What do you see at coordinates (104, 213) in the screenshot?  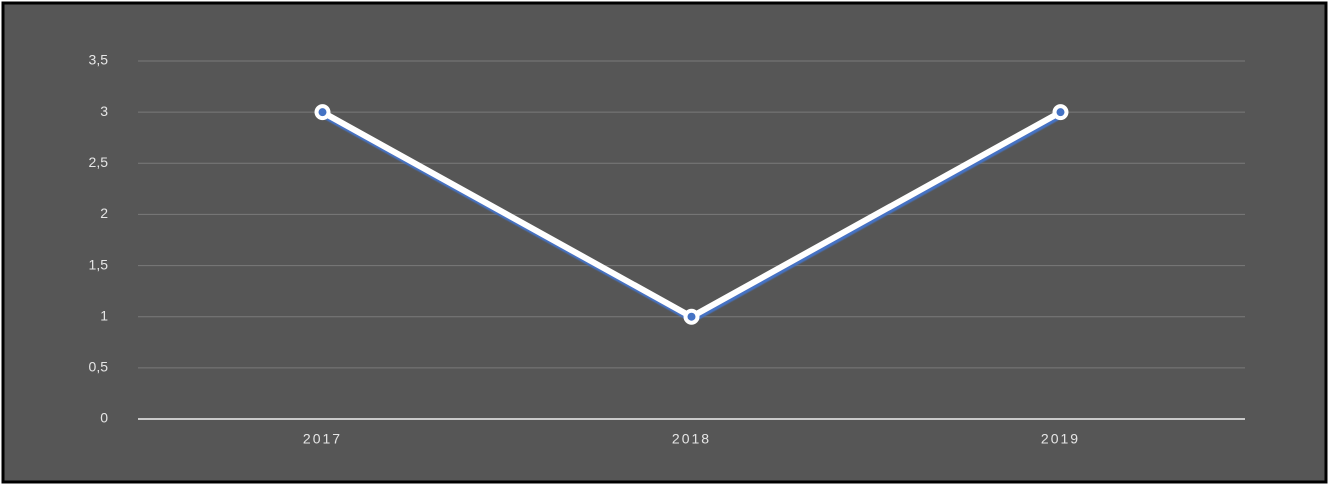 I see `y-tick-label: 2` at bounding box center [104, 213].